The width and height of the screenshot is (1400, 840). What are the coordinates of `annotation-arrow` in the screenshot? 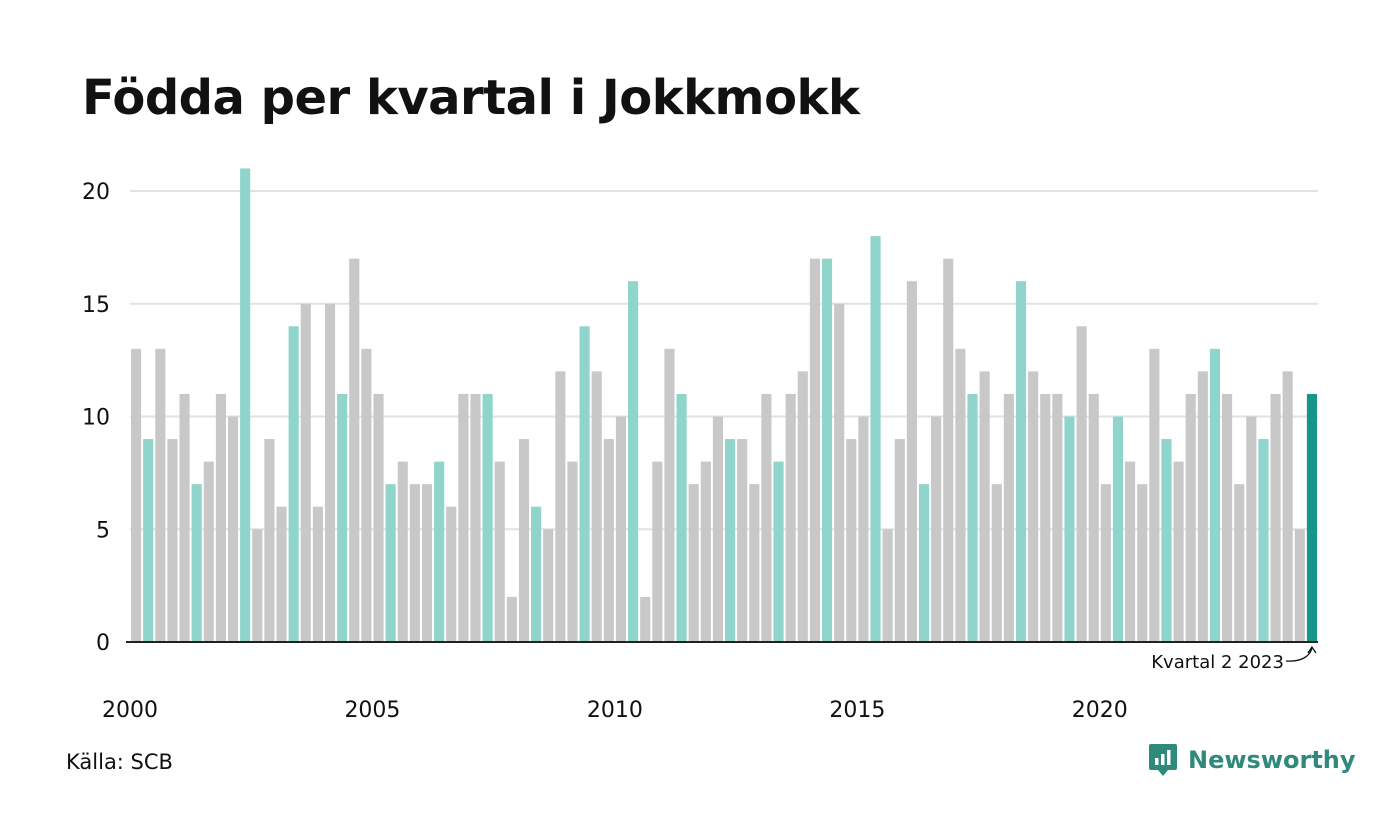 It's located at (1301, 653).